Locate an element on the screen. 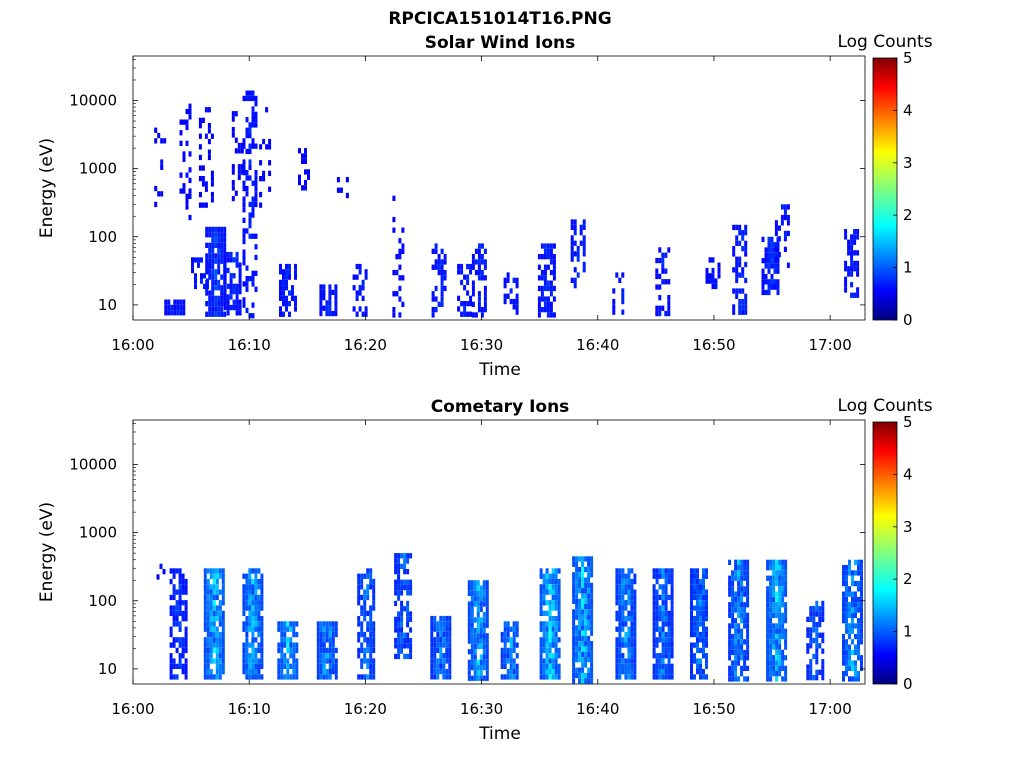 This screenshot has height=772, width=1024. figure-title: RPCICA151014T16.PNG is located at coordinates (499, 19).